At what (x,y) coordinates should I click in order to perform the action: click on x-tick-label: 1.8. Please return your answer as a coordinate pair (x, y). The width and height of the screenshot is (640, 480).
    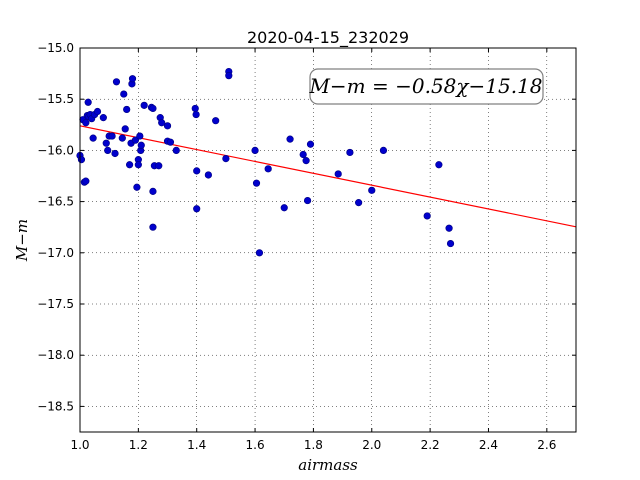
    Looking at the image, I should click on (313, 445).